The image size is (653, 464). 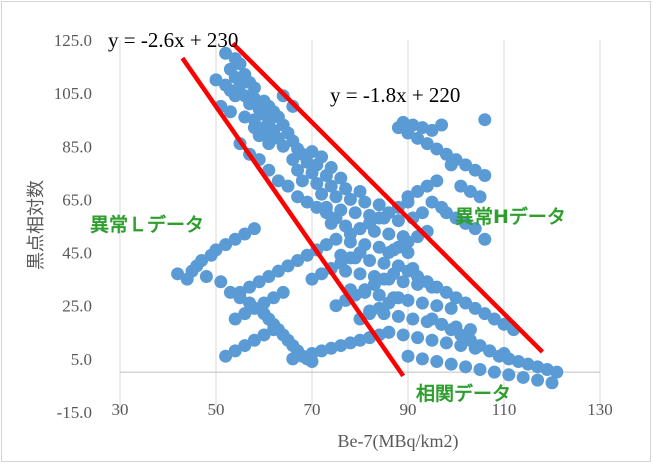 I want to click on y-tick-label: 5.0, so click(x=81, y=359).